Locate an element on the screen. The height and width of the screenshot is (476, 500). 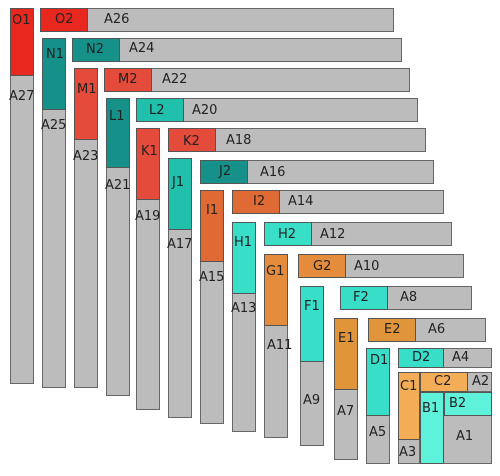
block-n1 is located at coordinates (54, 74).